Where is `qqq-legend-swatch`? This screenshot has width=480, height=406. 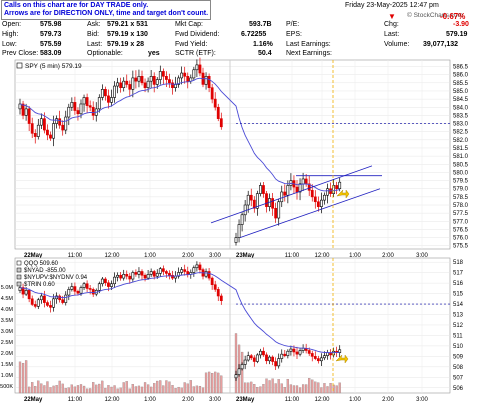
qqq-legend-swatch is located at coordinates (19, 277).